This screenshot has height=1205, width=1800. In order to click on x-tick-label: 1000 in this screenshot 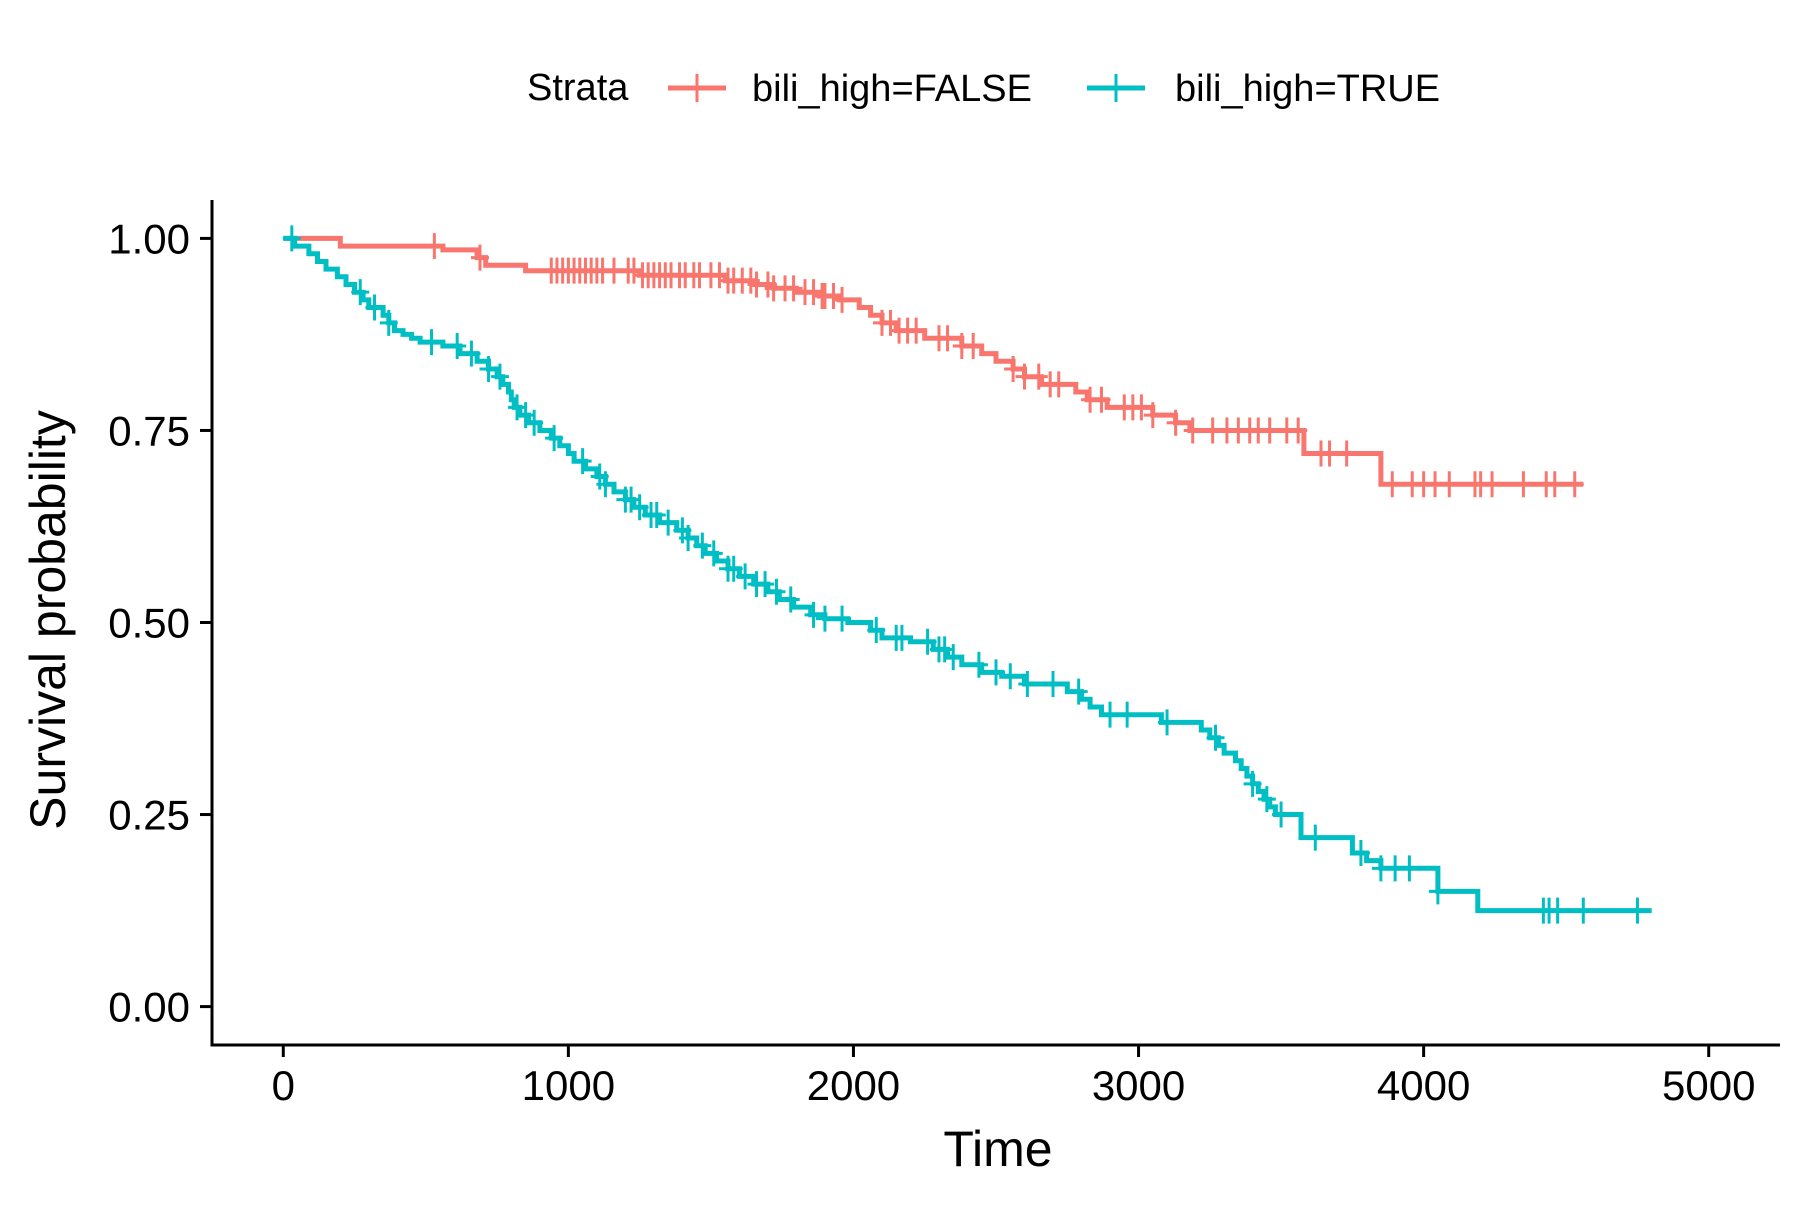, I will do `click(568, 1085)`.